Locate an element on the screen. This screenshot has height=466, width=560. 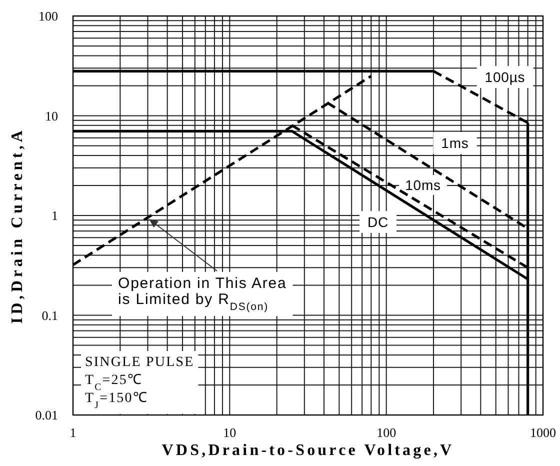
x-tick-label: 1 is located at coordinates (73, 432).